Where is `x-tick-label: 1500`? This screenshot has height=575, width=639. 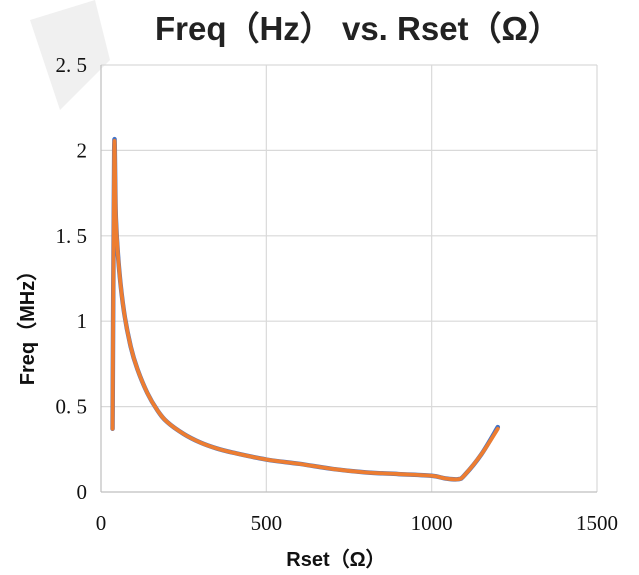
x-tick-label: 1500 is located at coordinates (597, 523).